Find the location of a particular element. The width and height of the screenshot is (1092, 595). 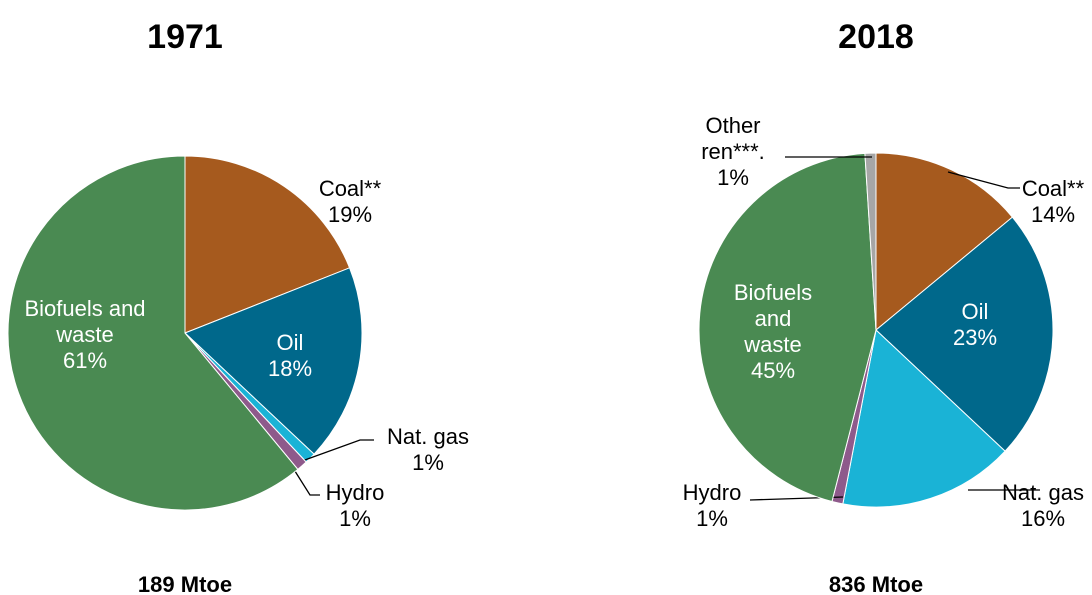

slice-value: 18% is located at coordinates (290, 368).